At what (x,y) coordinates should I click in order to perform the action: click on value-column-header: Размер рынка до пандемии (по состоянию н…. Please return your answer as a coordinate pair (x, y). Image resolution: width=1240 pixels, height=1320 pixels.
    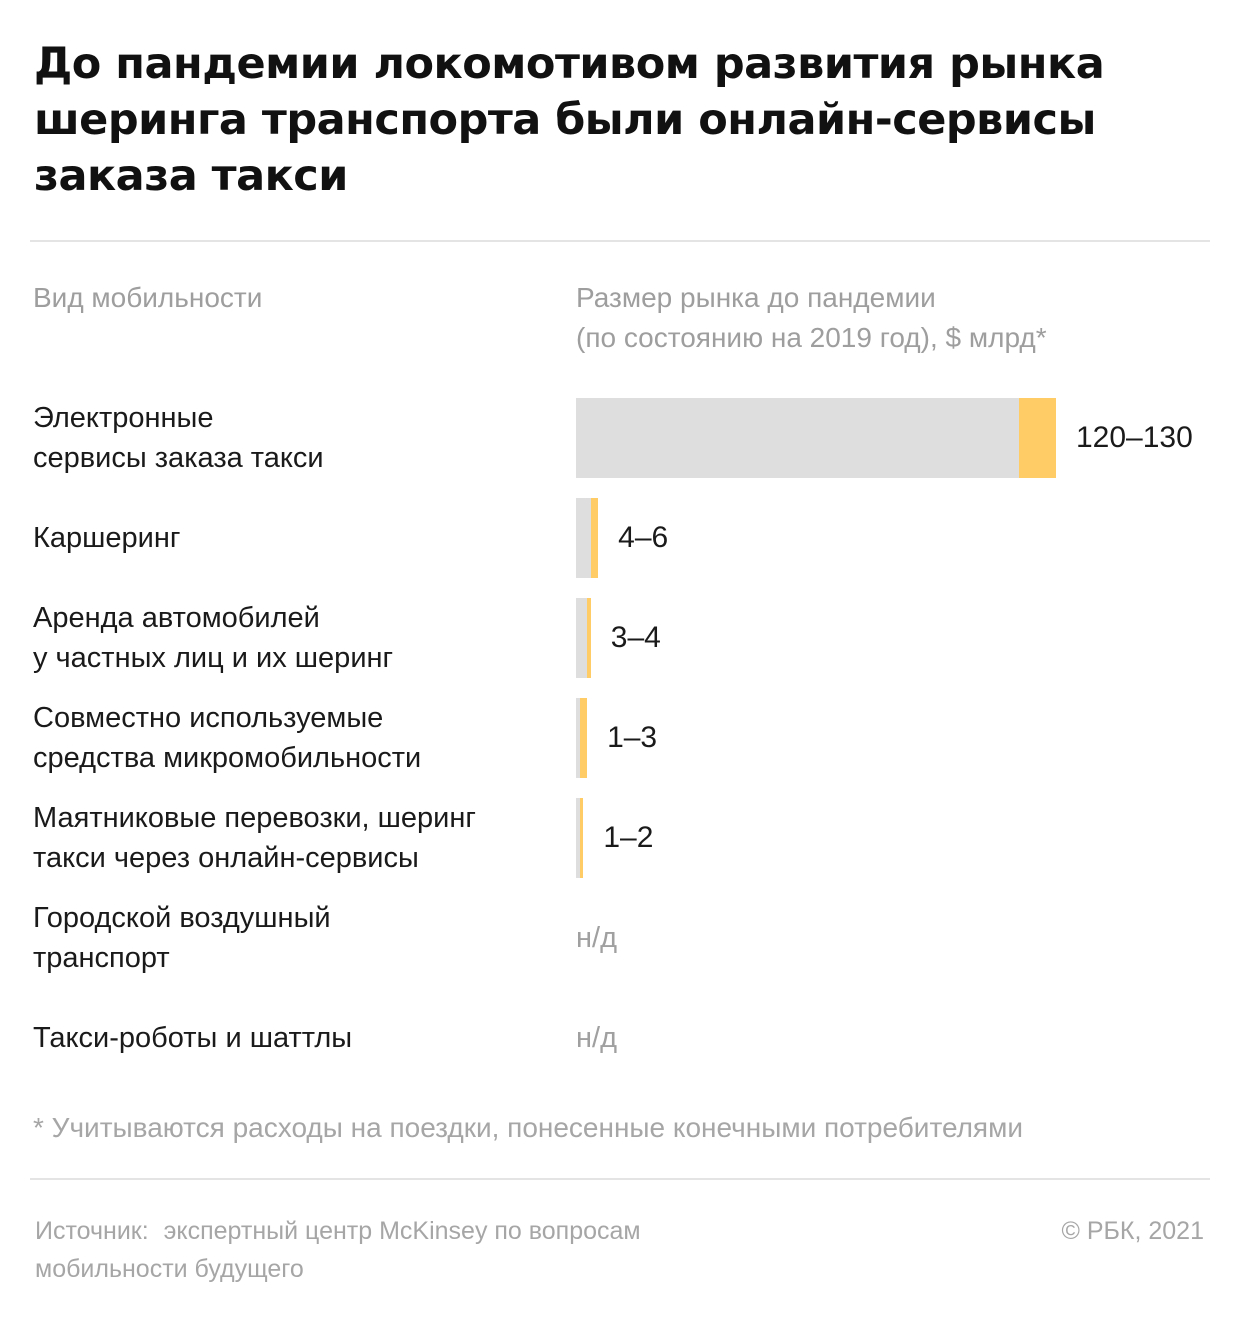
    Looking at the image, I should click on (886, 318).